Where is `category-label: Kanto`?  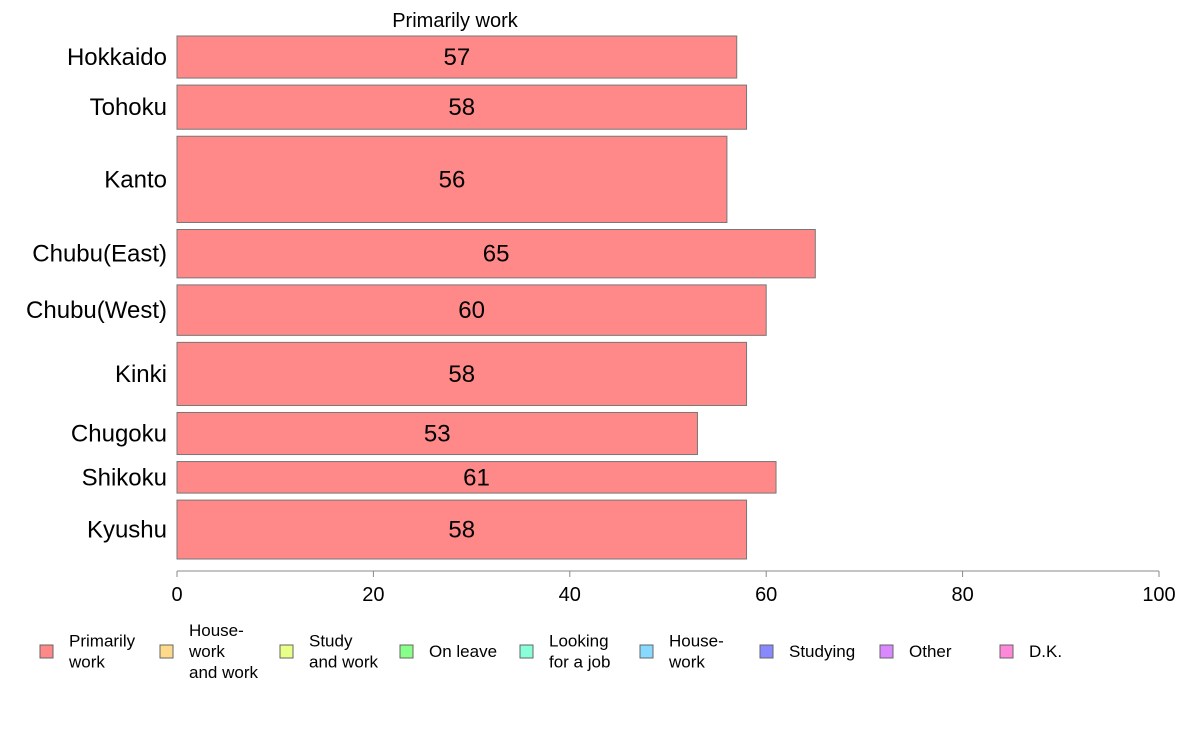
category-label: Kanto is located at coordinates (135, 179).